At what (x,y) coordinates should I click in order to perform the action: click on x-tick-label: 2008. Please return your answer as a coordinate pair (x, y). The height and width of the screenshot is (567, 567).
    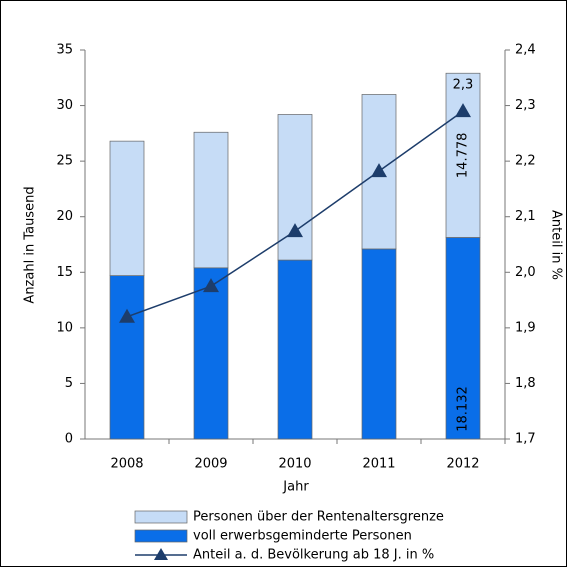
    Looking at the image, I should click on (126, 464).